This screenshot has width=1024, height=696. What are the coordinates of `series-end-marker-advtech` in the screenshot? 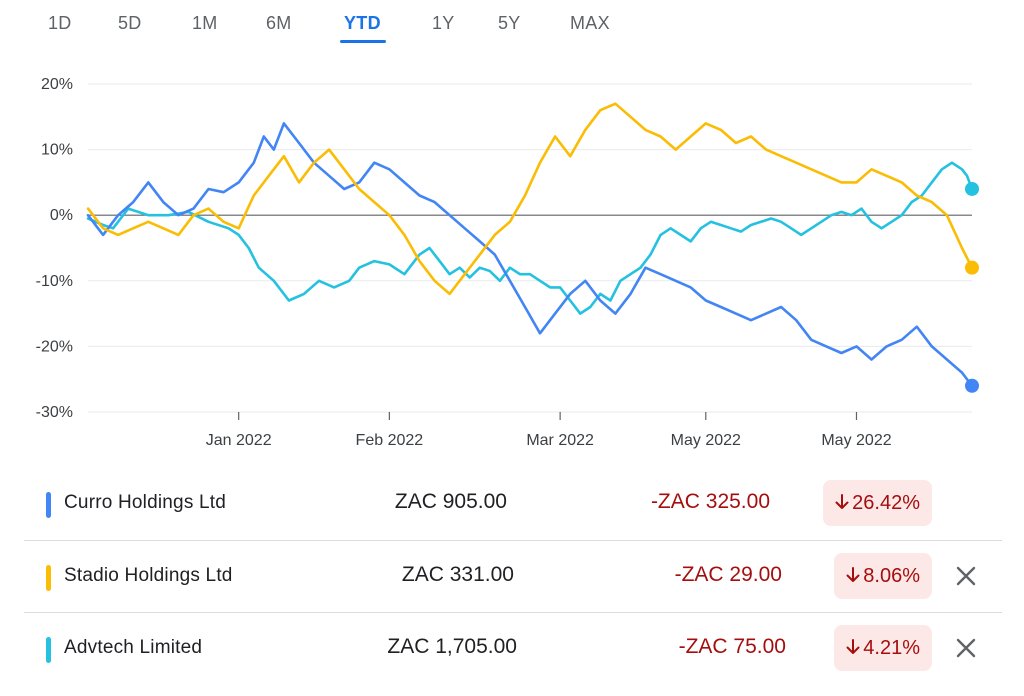 It's located at (972, 188).